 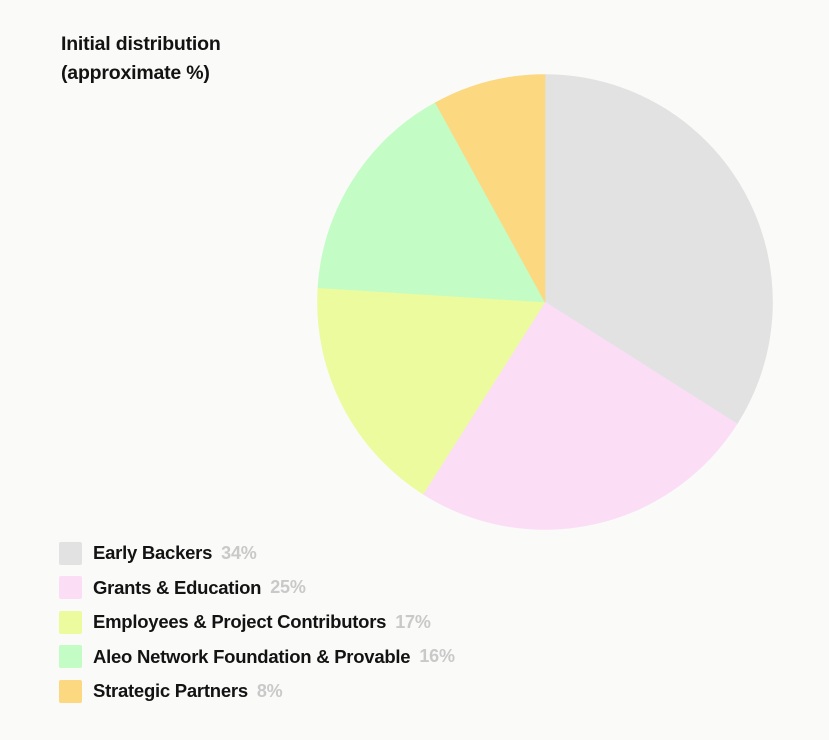 What do you see at coordinates (288, 587) in the screenshot?
I see `legend-item-value: 25%` at bounding box center [288, 587].